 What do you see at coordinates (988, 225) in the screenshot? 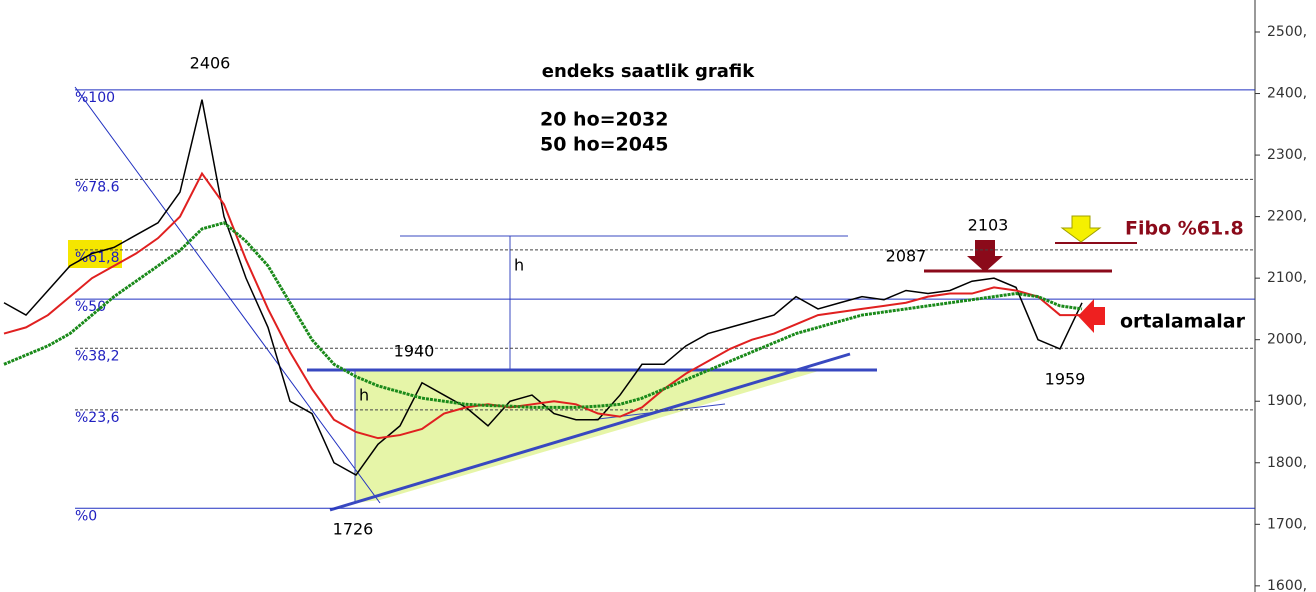
I see `annotation: 2103` at bounding box center [988, 225].